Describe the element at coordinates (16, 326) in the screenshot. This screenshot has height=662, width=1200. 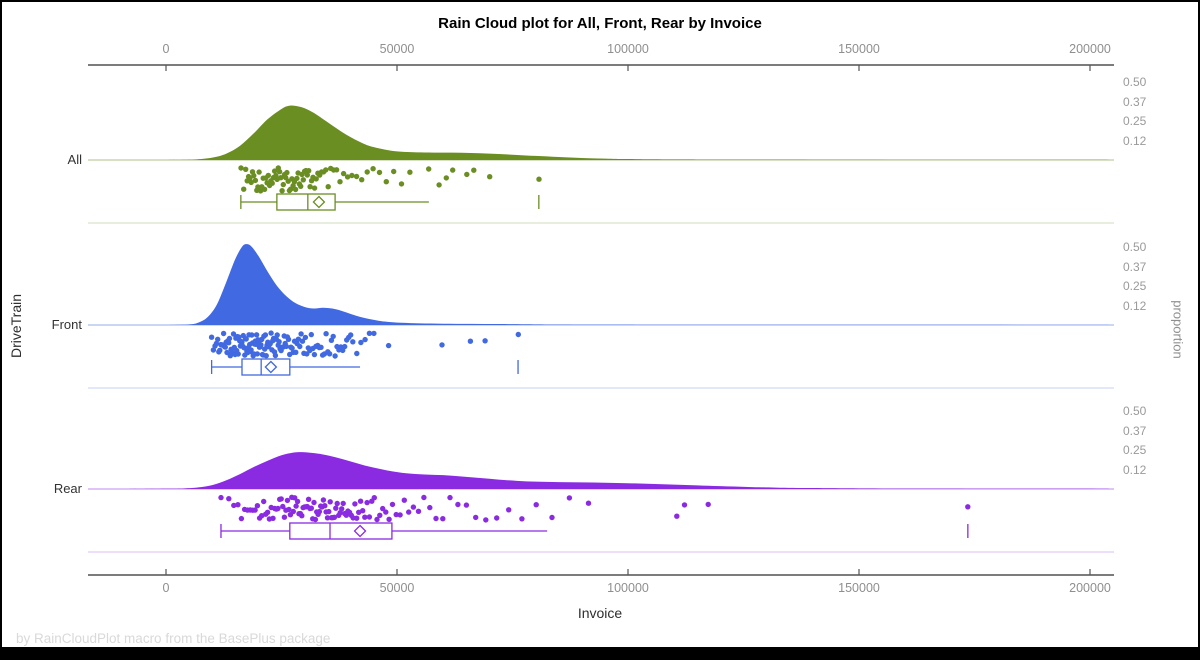
I see `y-axis-title: DriveTrain` at that location.